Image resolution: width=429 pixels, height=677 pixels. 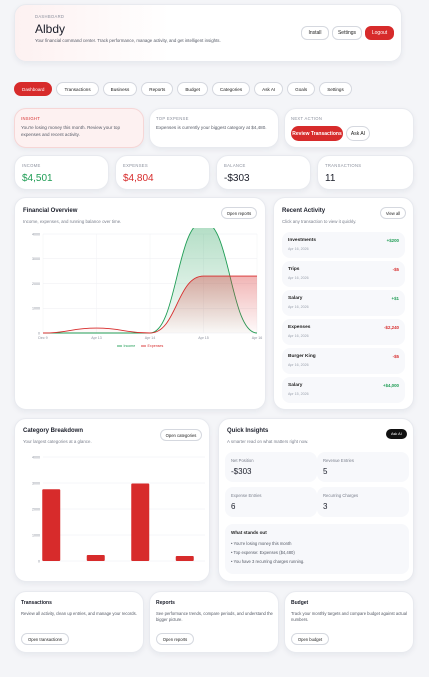 What do you see at coordinates (235, 165) in the screenshot?
I see `stat-balance-label: BALANCE` at bounding box center [235, 165].